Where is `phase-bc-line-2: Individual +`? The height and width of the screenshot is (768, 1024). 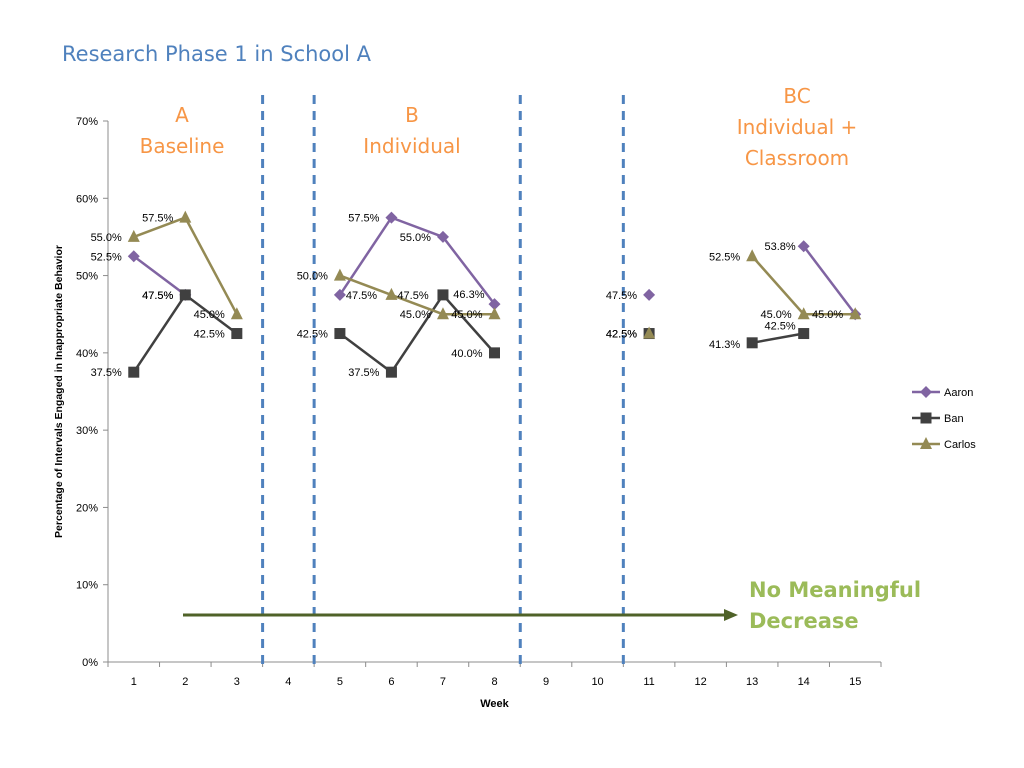
phase-bc-line-2: Individual + is located at coordinates (797, 127).